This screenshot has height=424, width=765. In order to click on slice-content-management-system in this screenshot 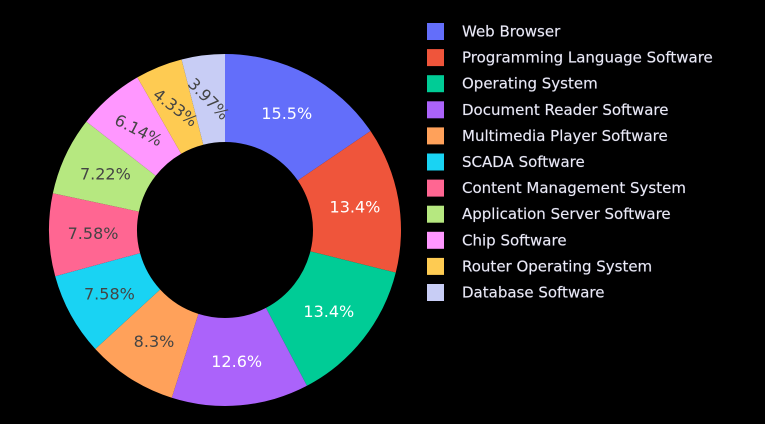, I will do `click(95, 235)`.